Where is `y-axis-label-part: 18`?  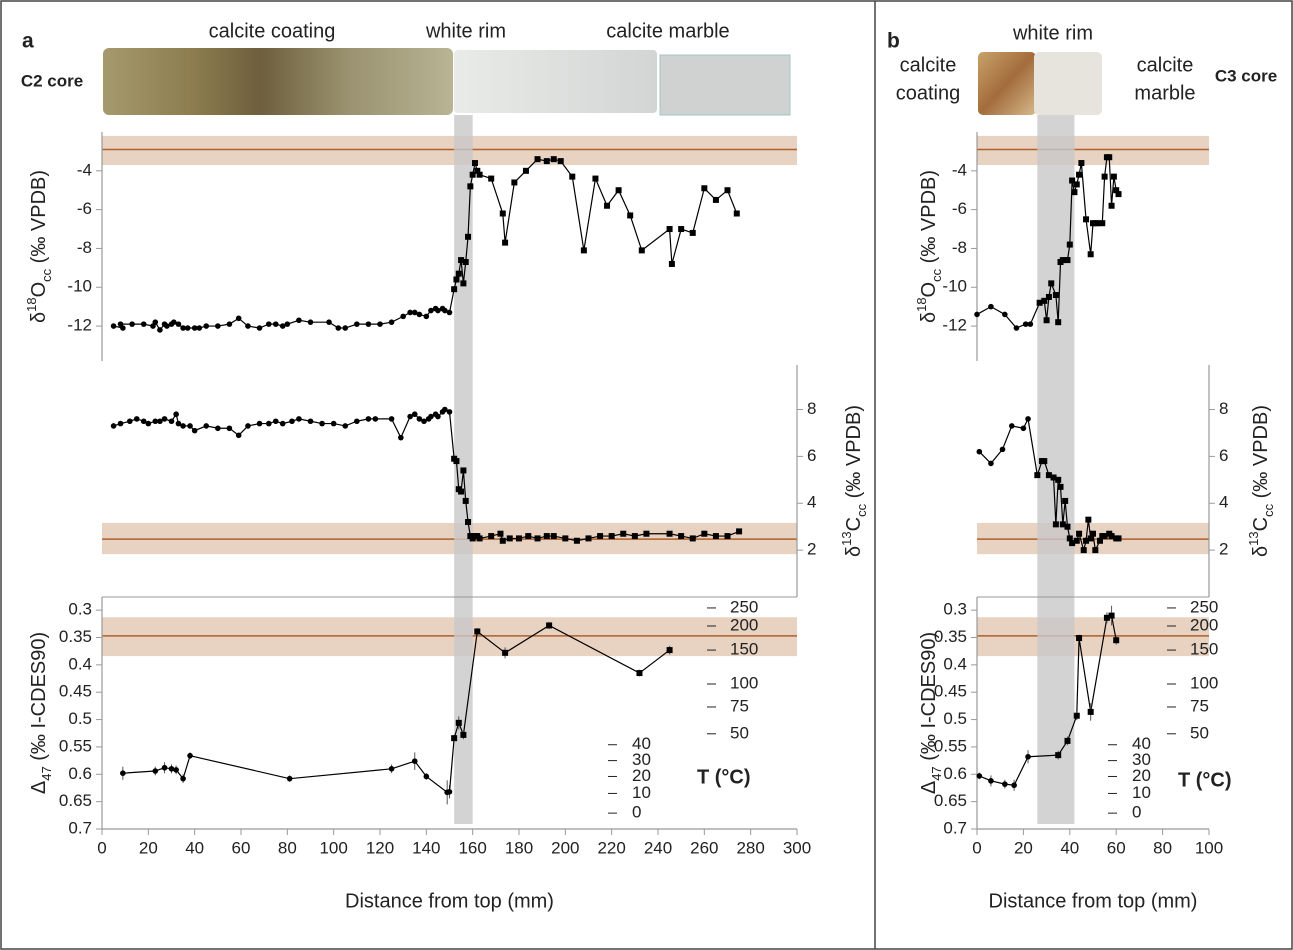 y-axis-label-part: 18 is located at coordinates (921, 304).